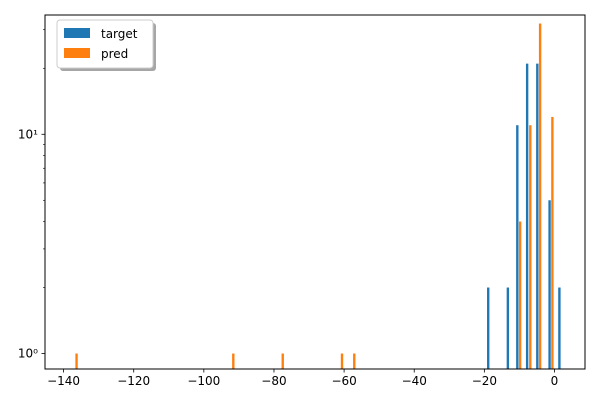 Image resolution: width=600 pixels, height=400 pixels. Describe the element at coordinates (106, 45) in the screenshot. I see `legend: target pred` at that location.